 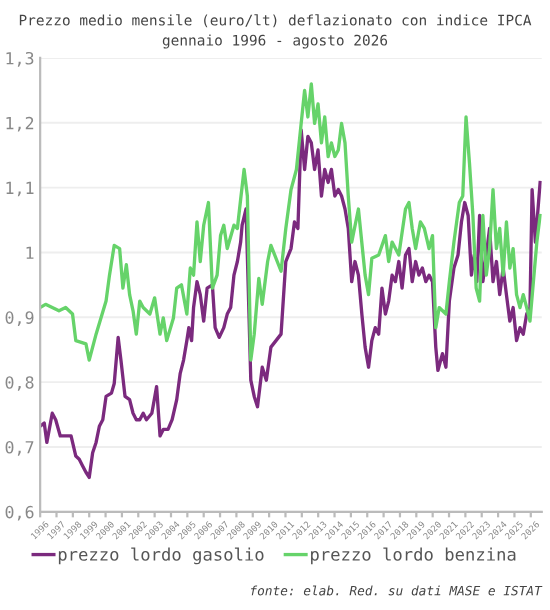 What do you see at coordinates (19, 448) in the screenshot?
I see `y-tick-label: 0,7` at bounding box center [19, 448].